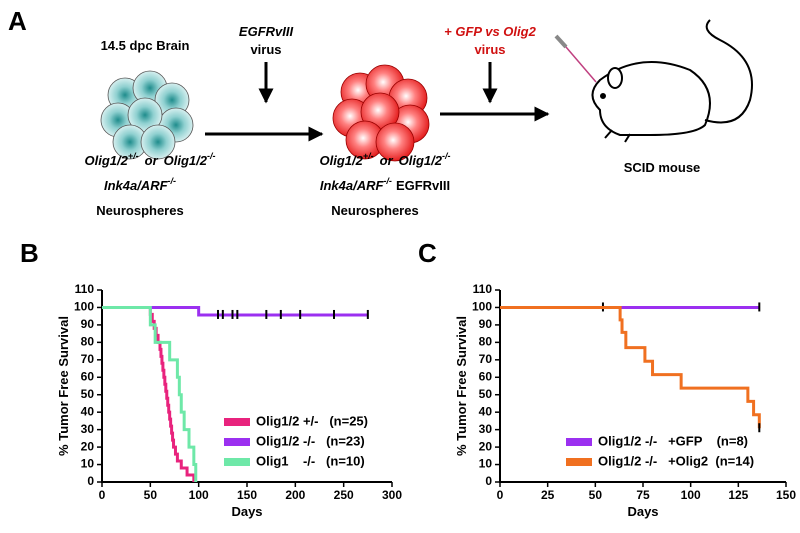 This screenshot has width=800, height=533. I want to click on x-tick-label: 200, so click(295, 495).